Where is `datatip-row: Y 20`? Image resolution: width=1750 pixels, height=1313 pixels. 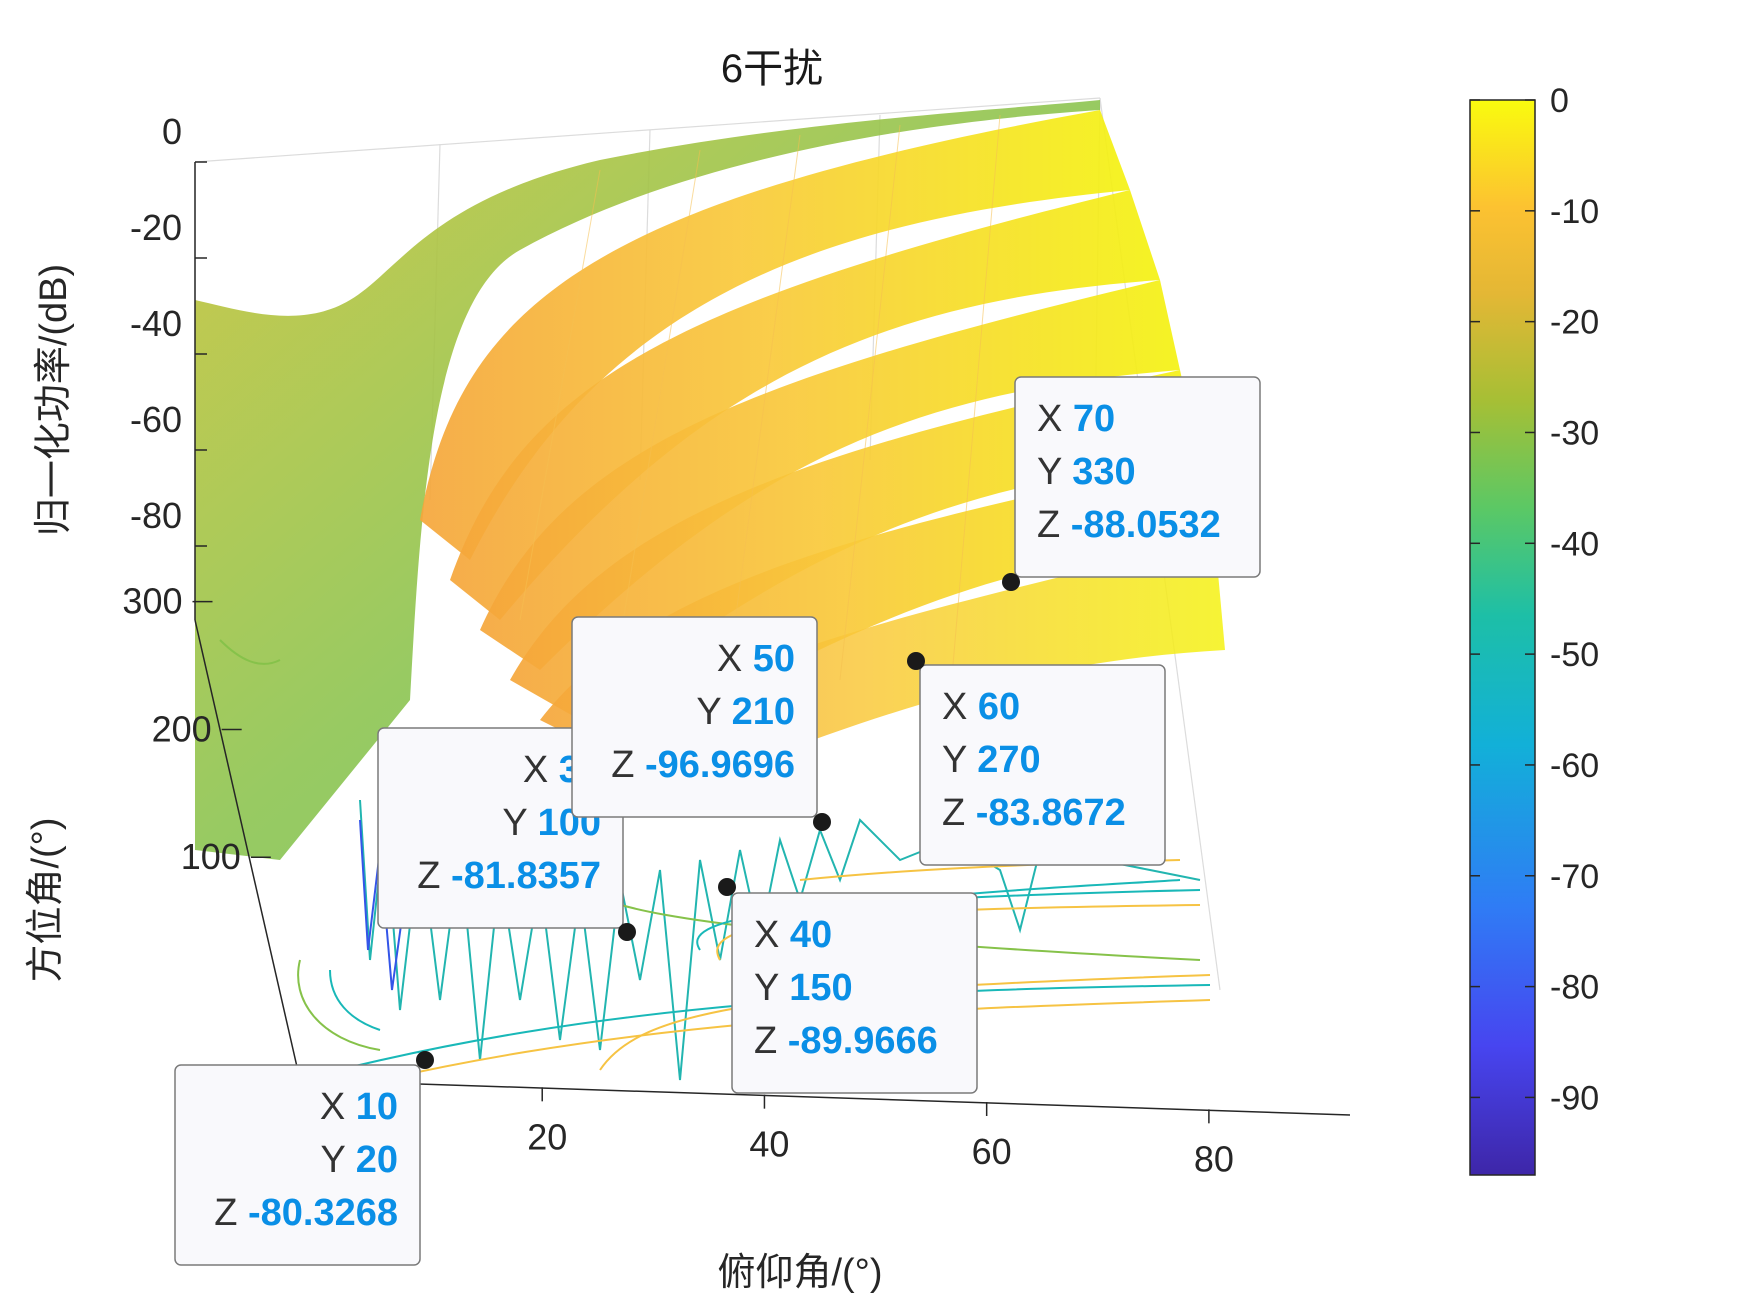 datatip-row: Y 20 is located at coordinates (360, 1160).